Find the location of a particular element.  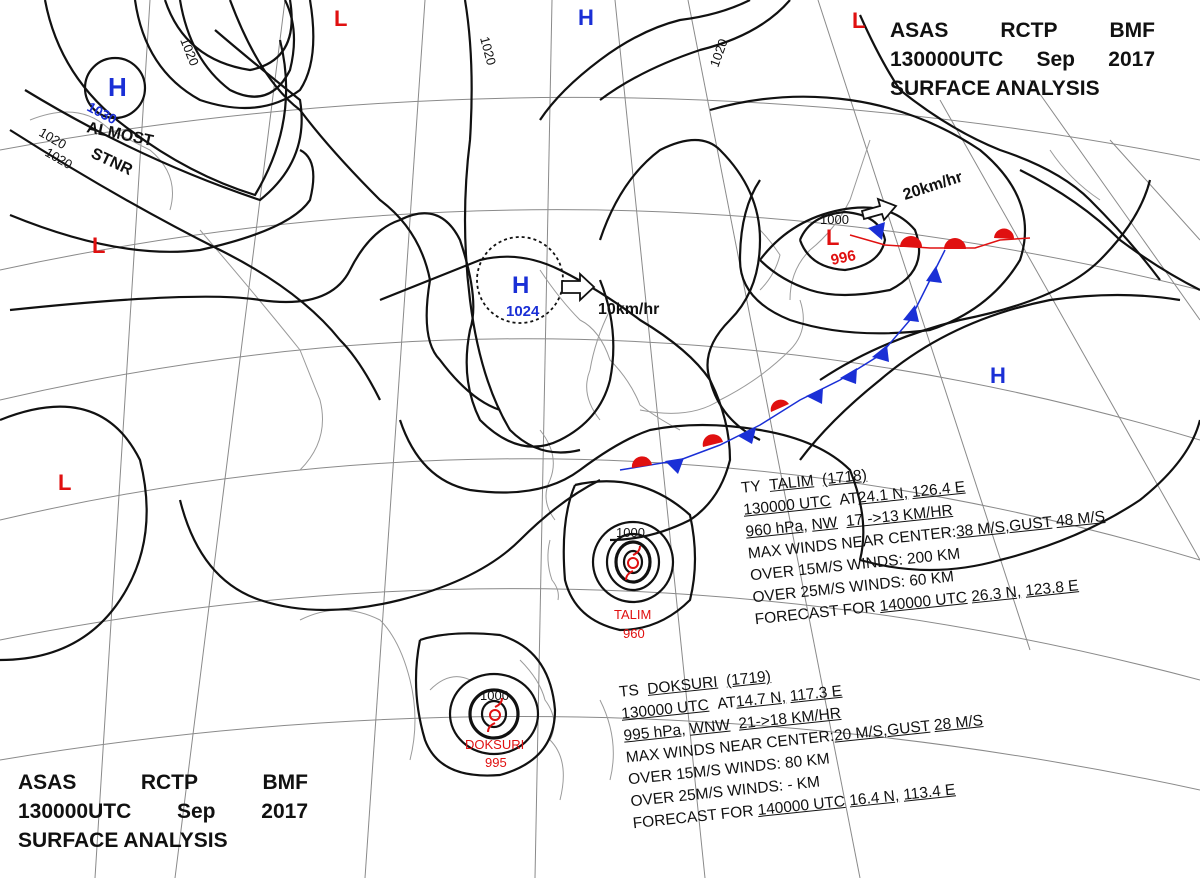

storm-lat: 14.7 N, is located at coordinates (761, 699).